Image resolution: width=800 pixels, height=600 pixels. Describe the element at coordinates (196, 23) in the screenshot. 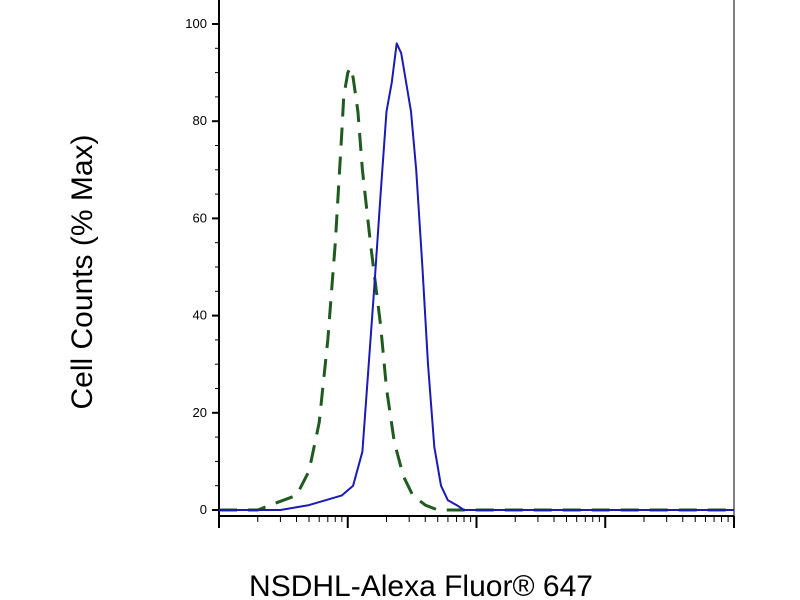

I see `y-tick-label: 100` at that location.